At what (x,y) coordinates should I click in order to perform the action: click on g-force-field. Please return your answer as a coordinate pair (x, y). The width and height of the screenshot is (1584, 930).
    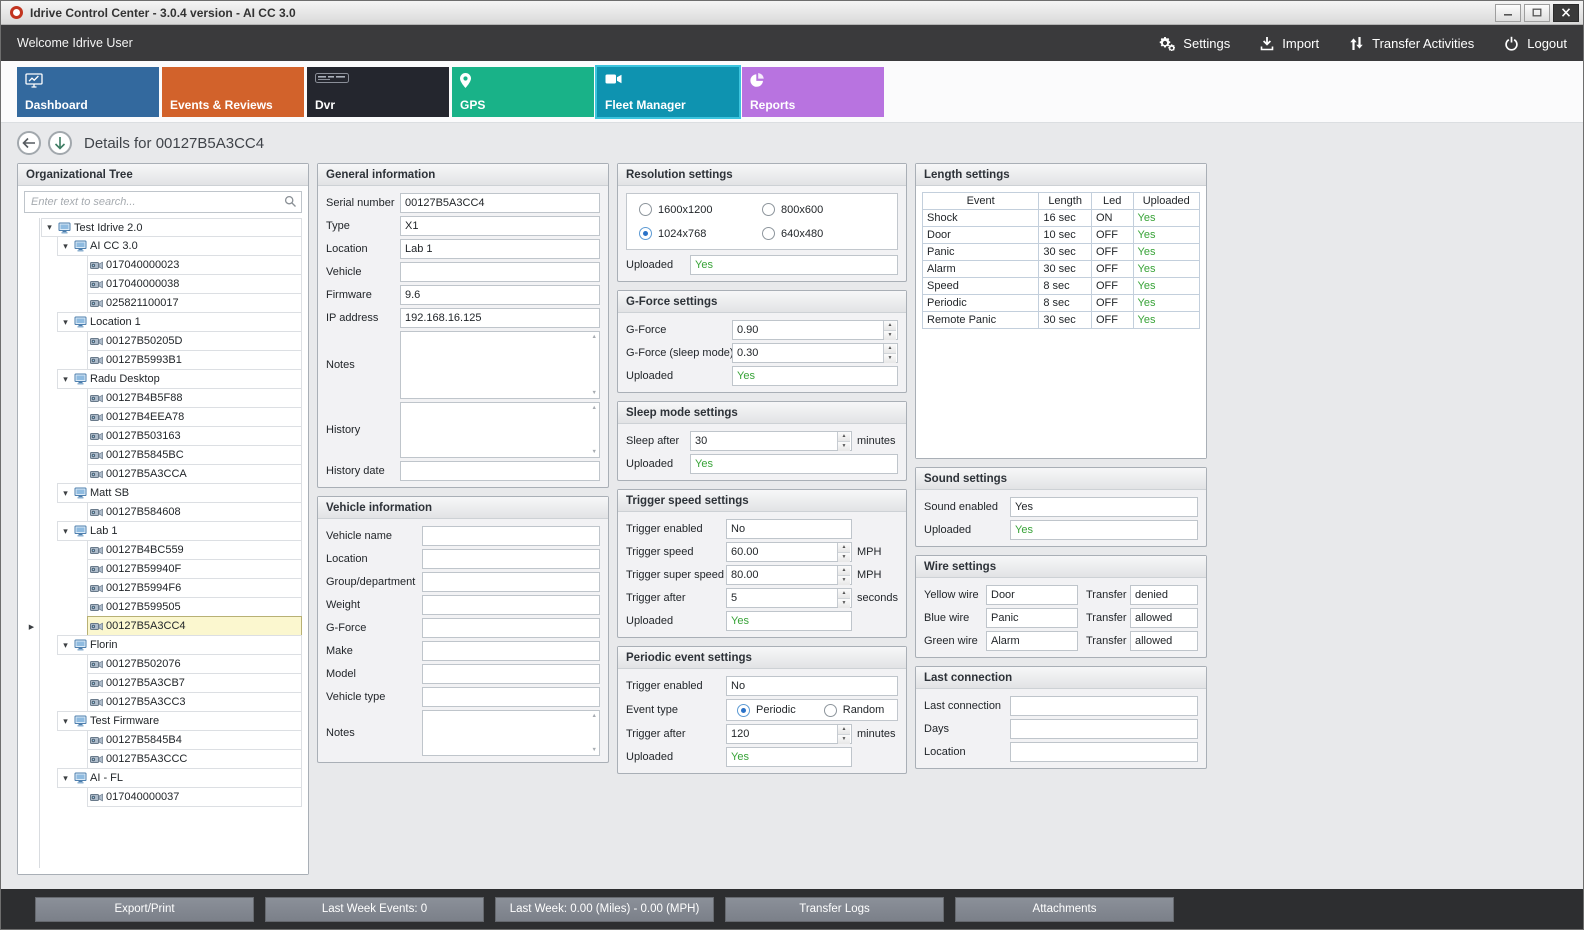
    Looking at the image, I should click on (511, 628).